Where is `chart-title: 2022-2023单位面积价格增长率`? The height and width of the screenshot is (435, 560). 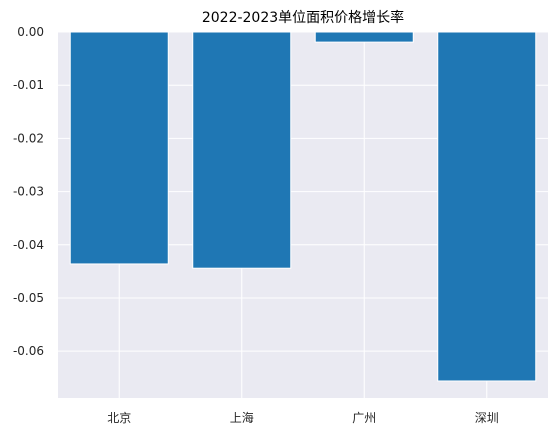
chart-title: 2022-2023单位面积价格增长率 is located at coordinates (303, 17).